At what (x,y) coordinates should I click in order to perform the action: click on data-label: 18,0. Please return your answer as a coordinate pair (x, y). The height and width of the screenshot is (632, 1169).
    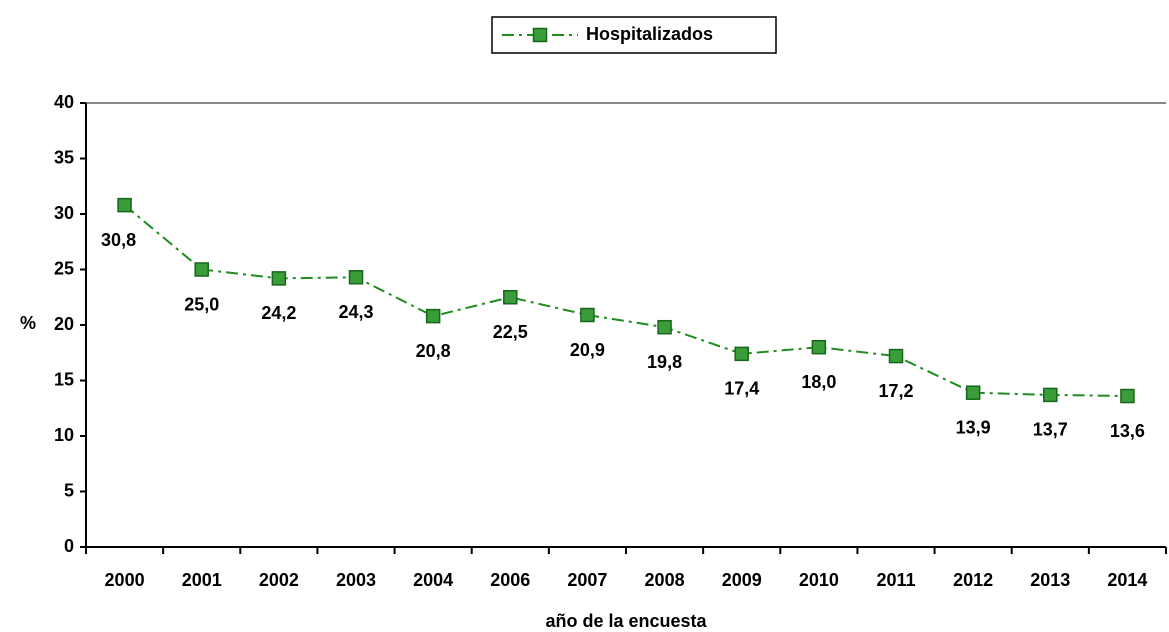
    Looking at the image, I should click on (818, 382).